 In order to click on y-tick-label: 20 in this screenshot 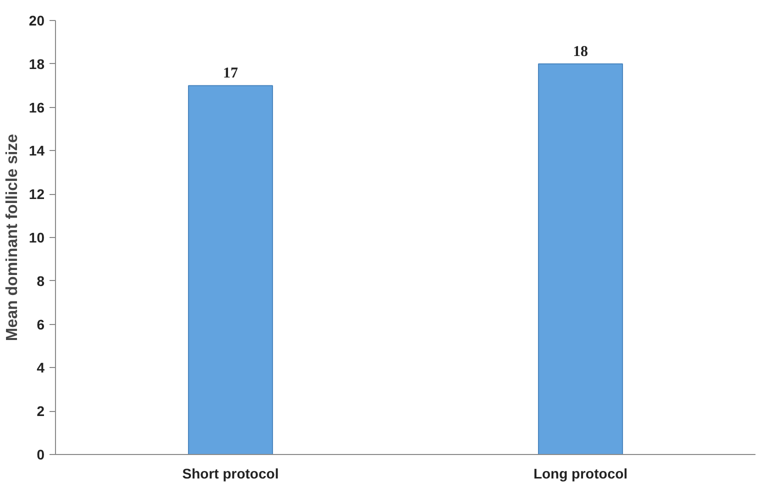, I will do `click(36, 20)`.